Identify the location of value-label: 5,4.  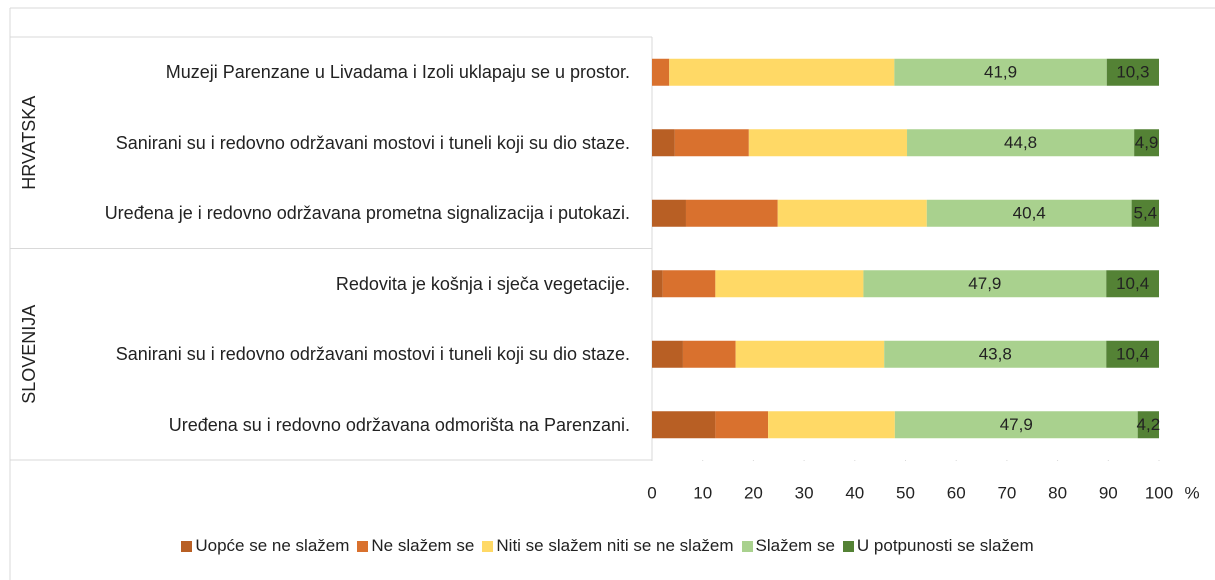
(1145, 213).